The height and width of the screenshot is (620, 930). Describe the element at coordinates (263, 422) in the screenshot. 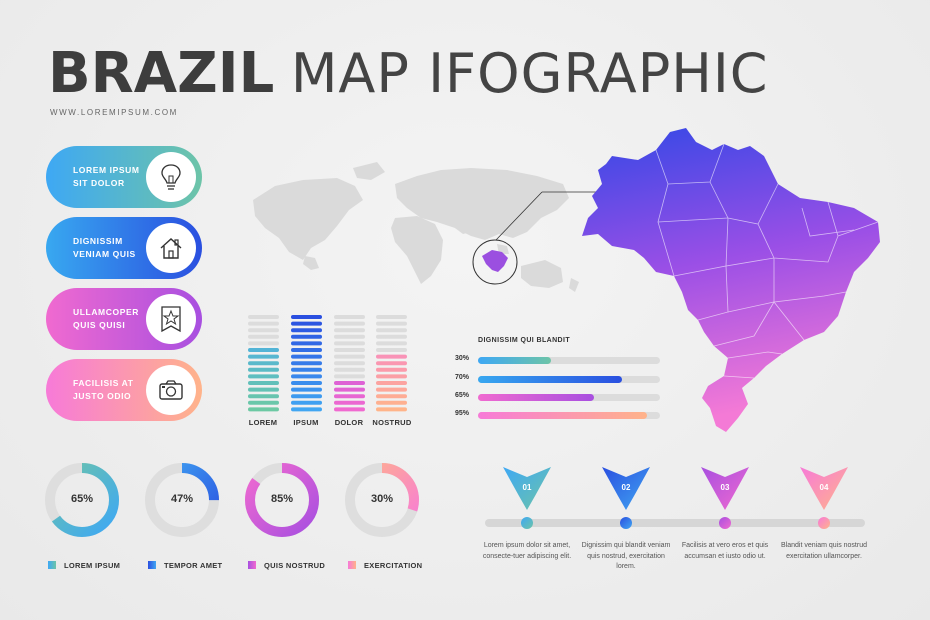

I see `bar-label: LOREM` at that location.